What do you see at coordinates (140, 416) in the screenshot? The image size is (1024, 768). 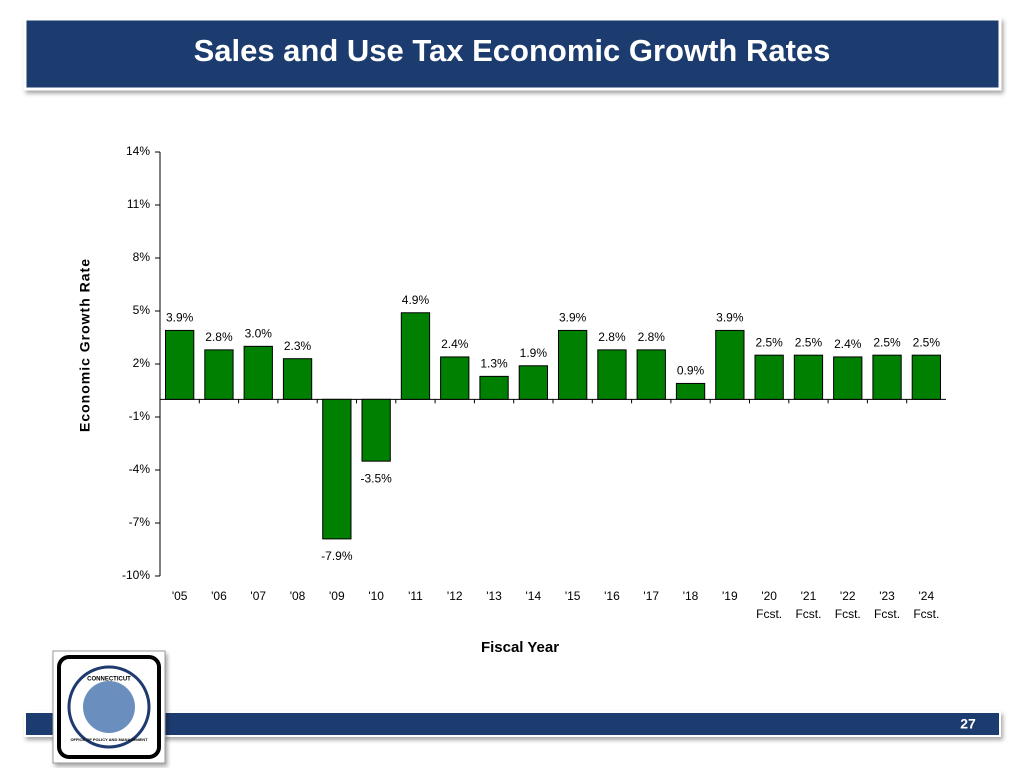 I see `y-tick-label: -1%` at bounding box center [140, 416].